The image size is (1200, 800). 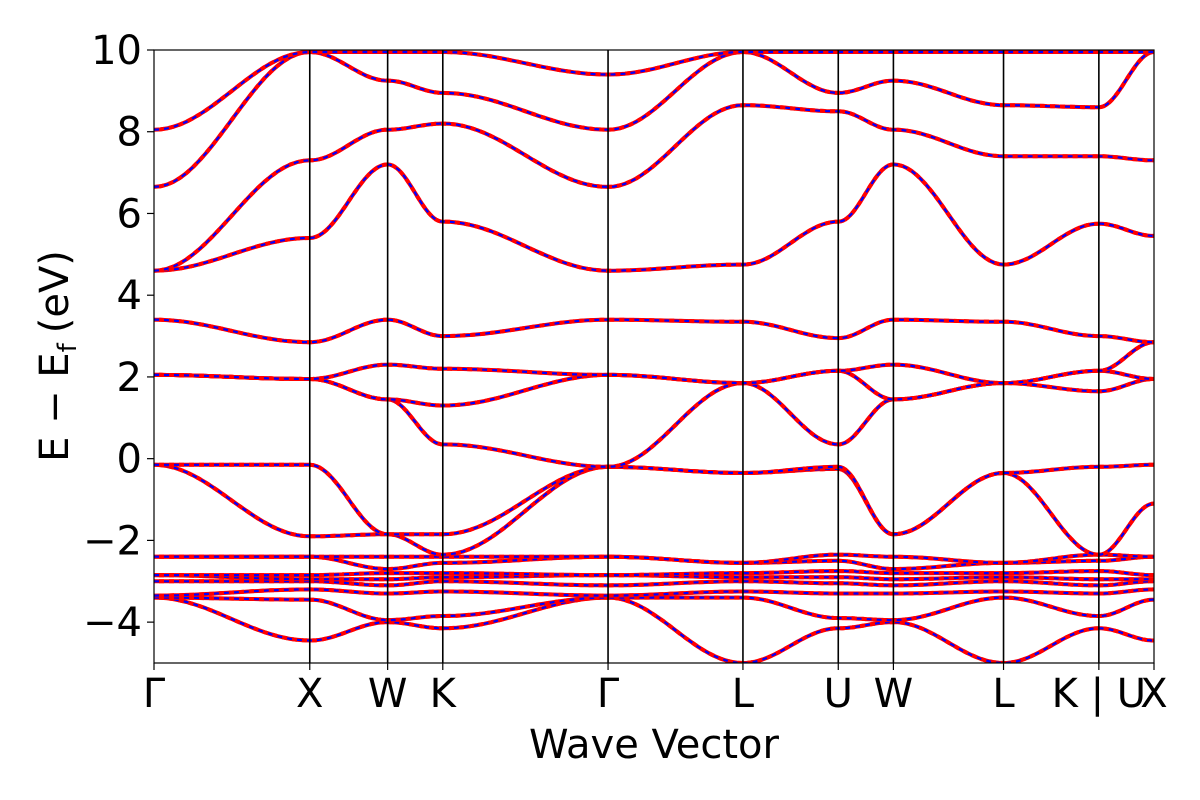 I want to click on y-tick-label: 8, so click(x=129, y=133).